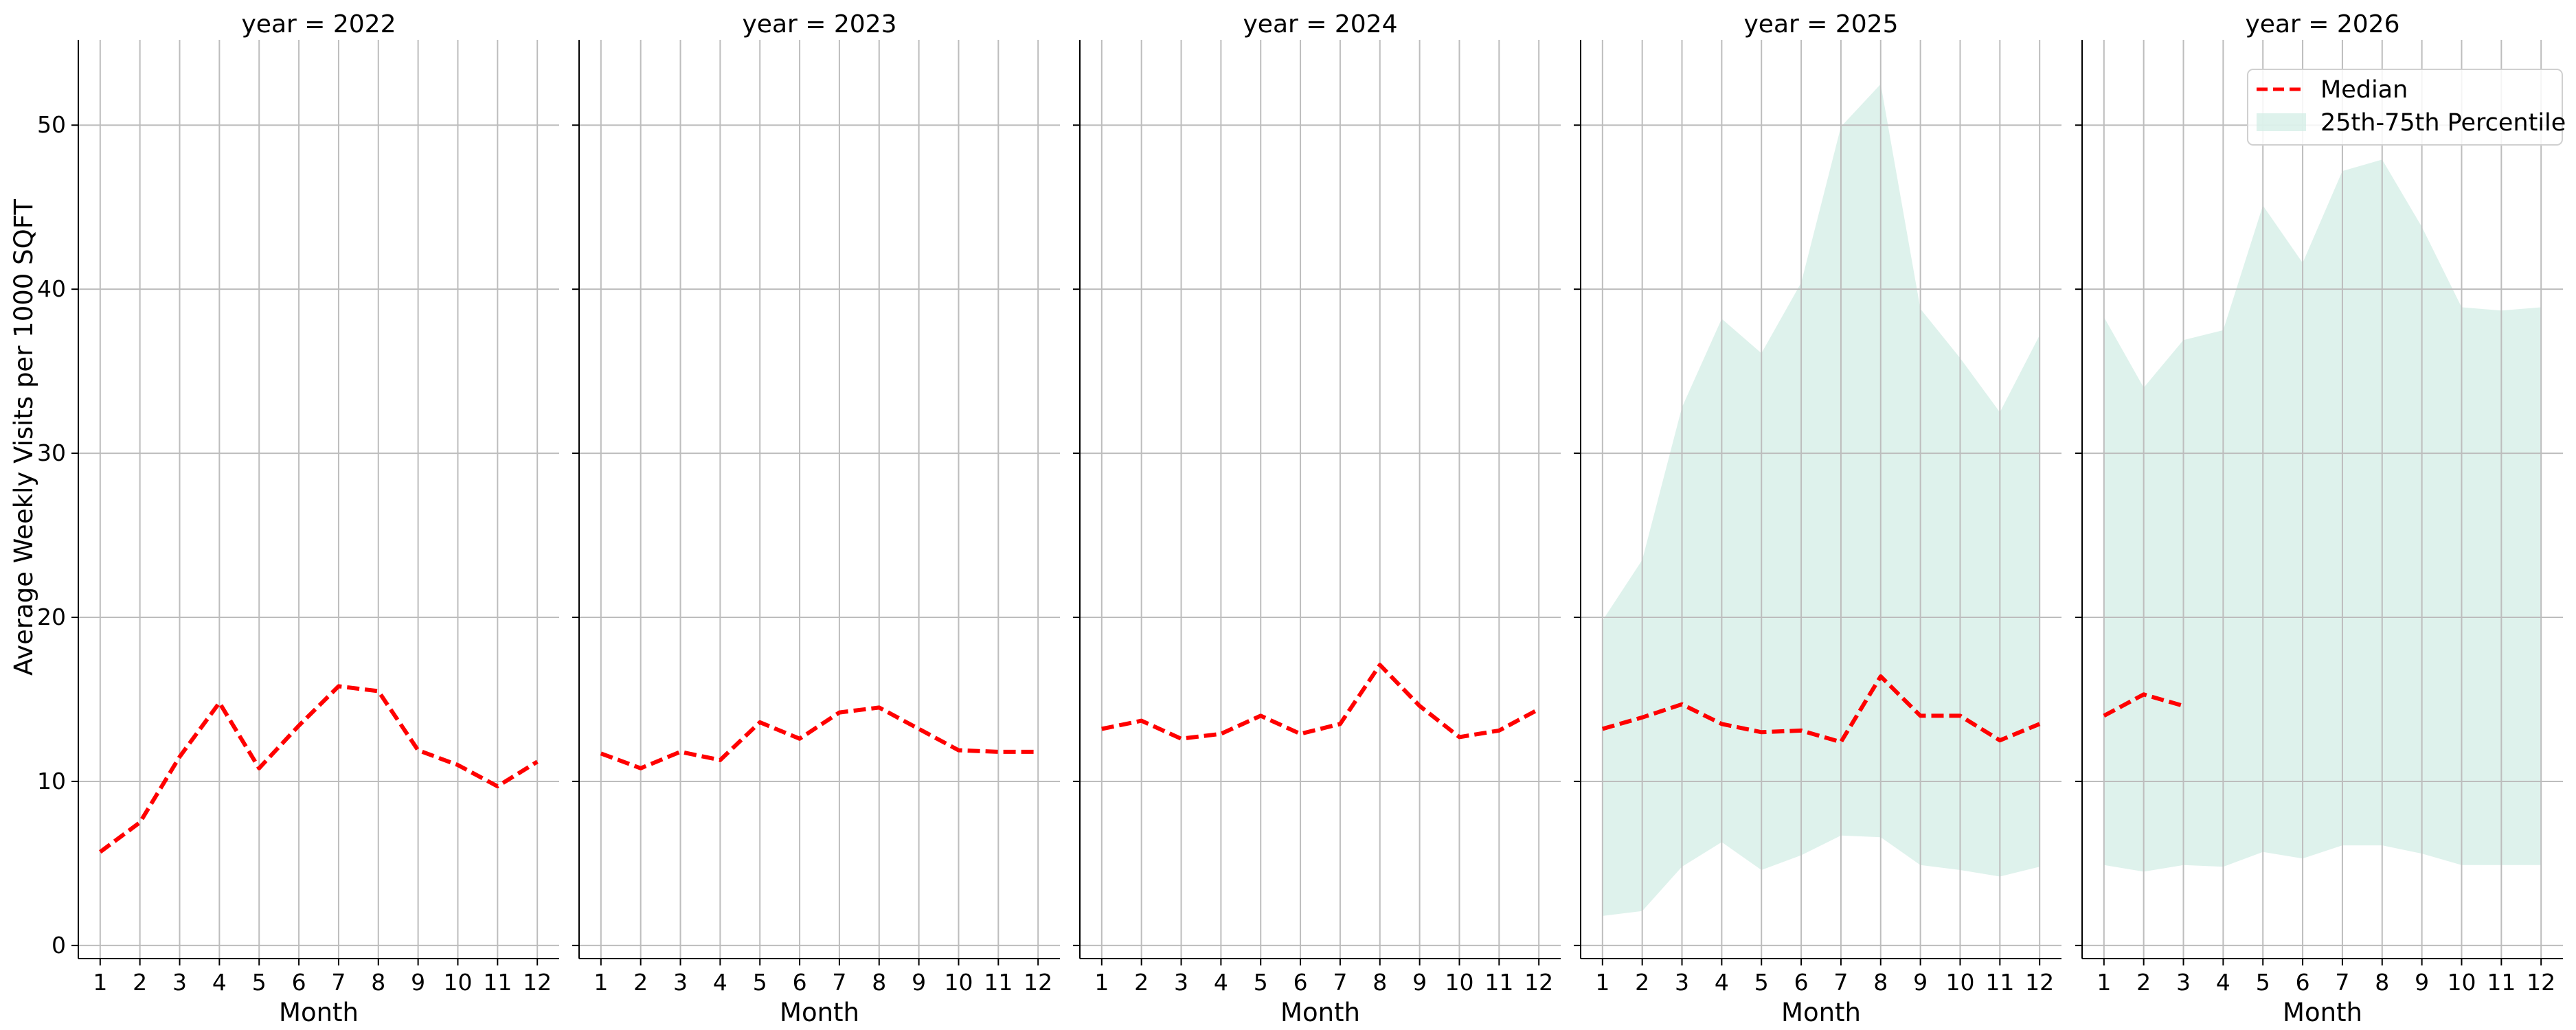 The width and height of the screenshot is (2576, 1030). I want to click on y-tick-label: 10, so click(51, 781).